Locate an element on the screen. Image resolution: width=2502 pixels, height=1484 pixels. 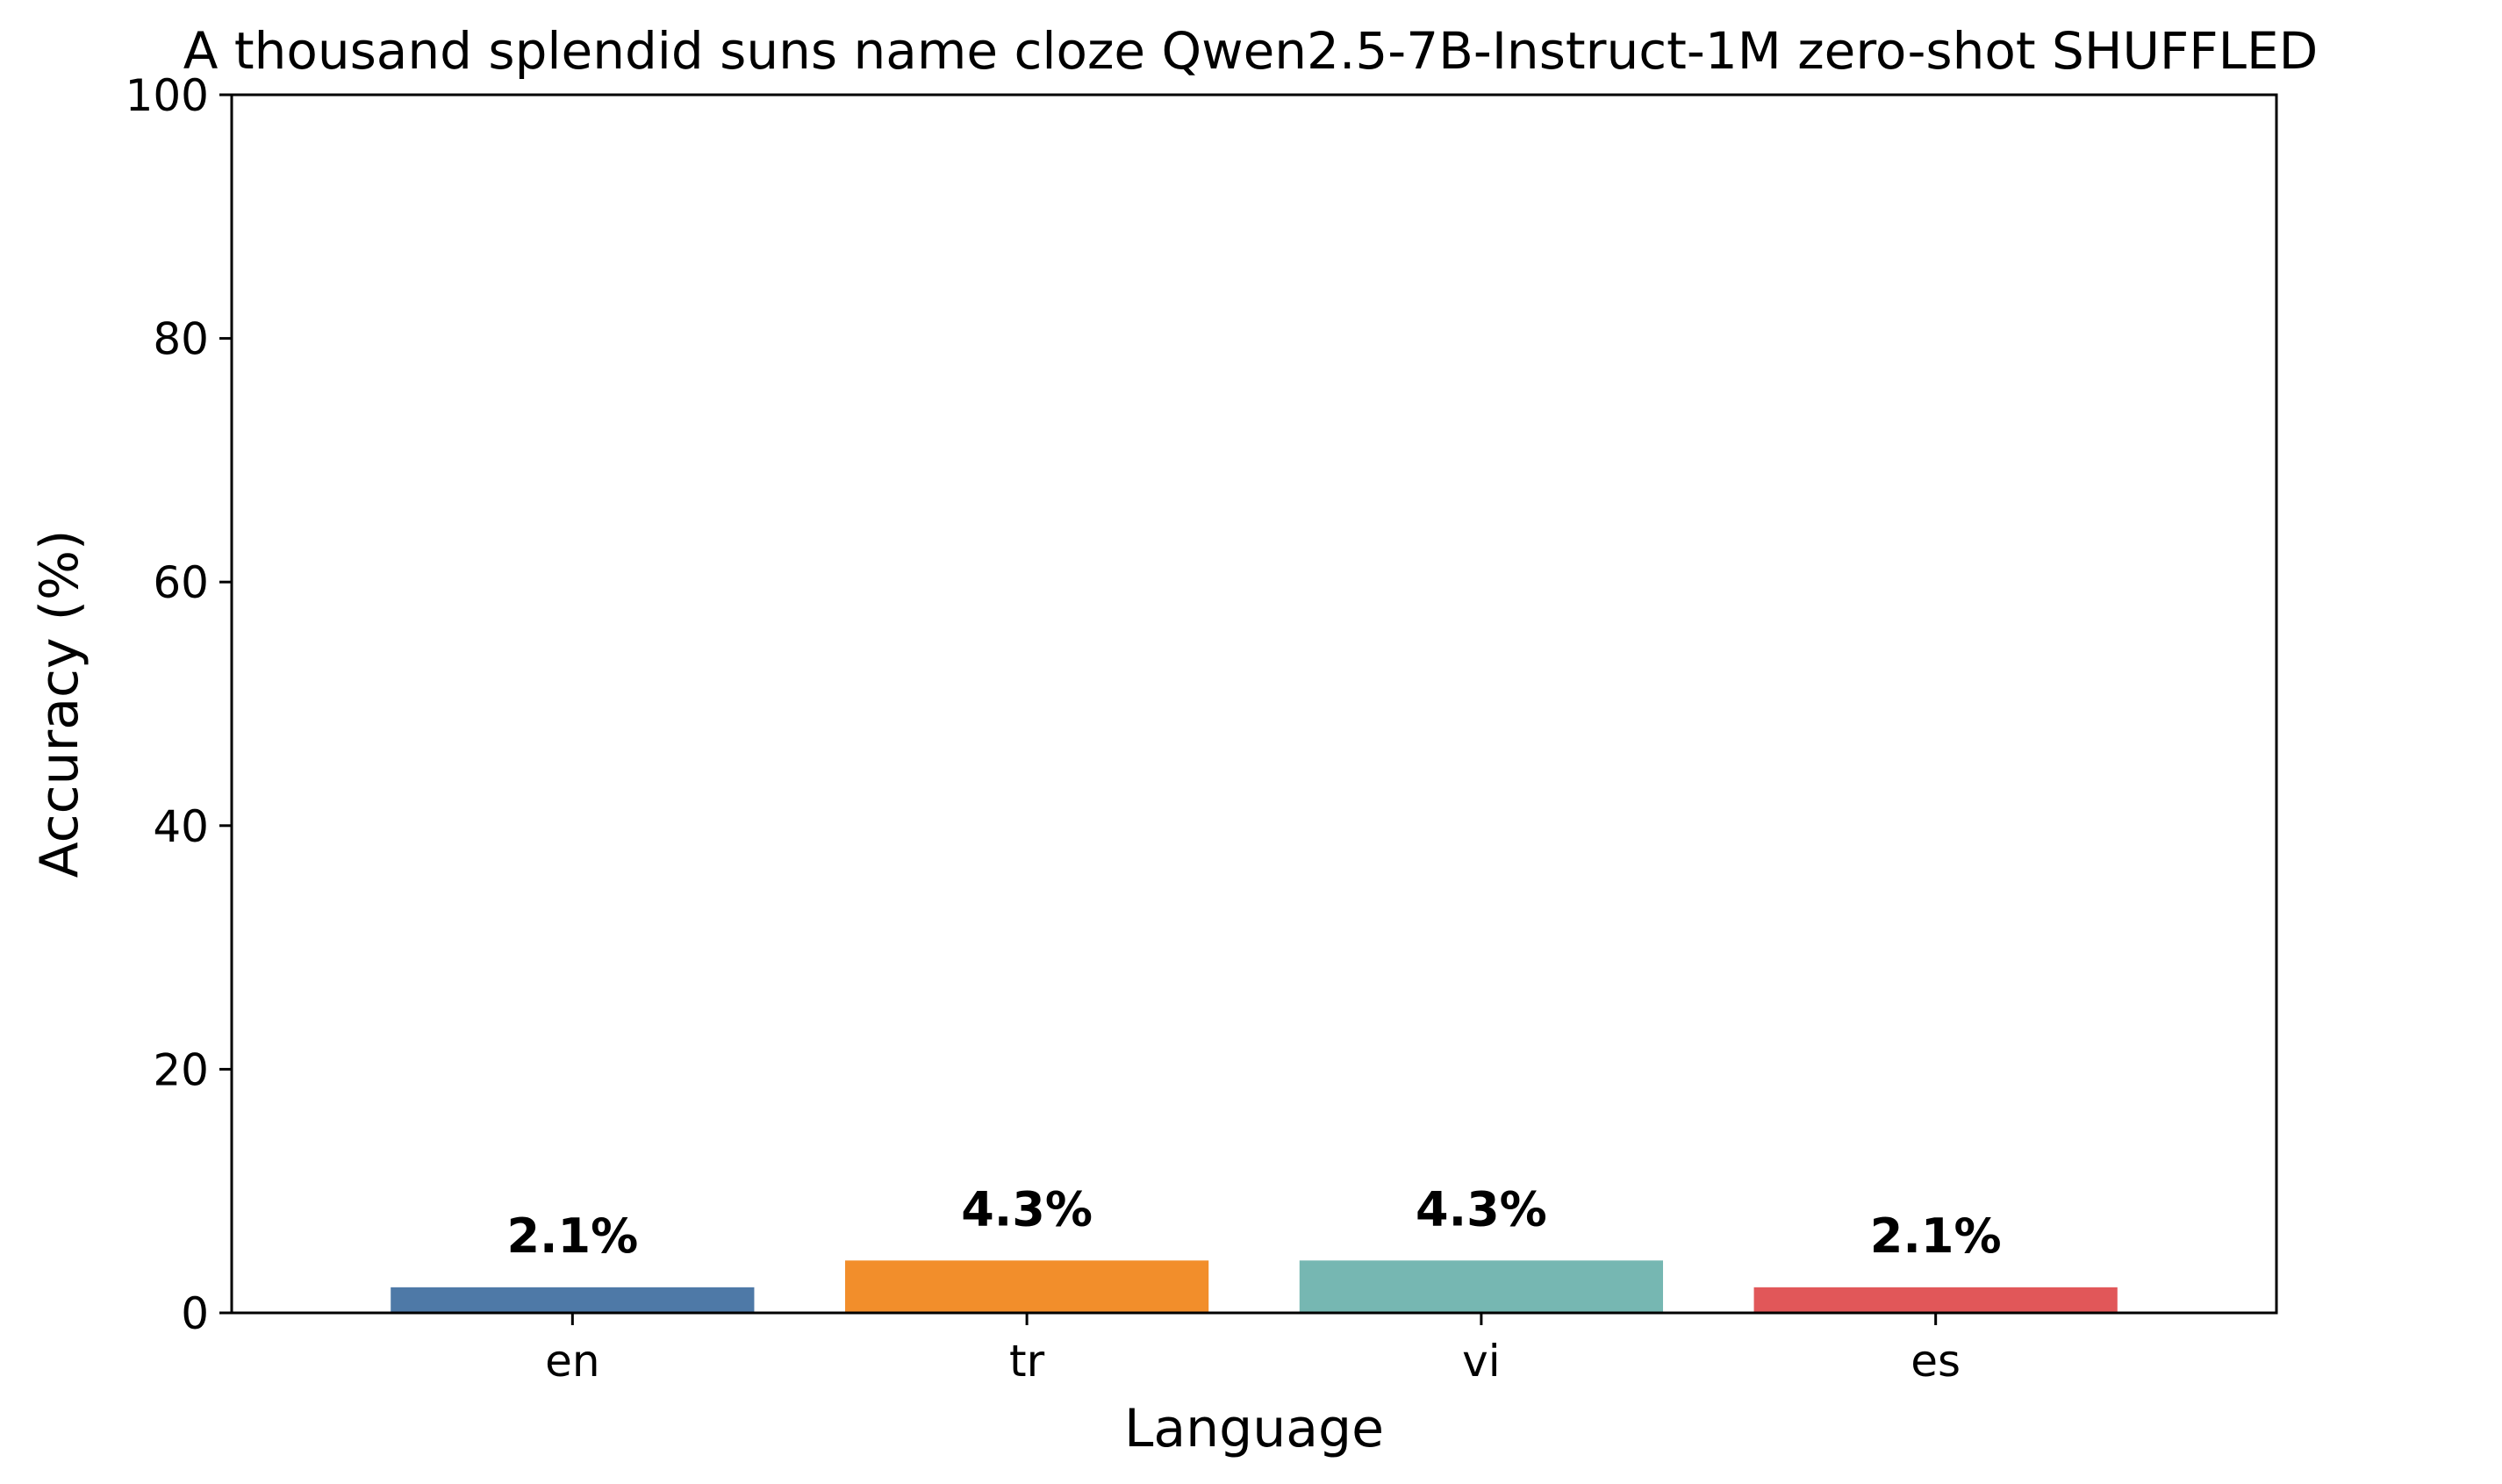
data-label-tr: 4.3% is located at coordinates (1027, 1209).